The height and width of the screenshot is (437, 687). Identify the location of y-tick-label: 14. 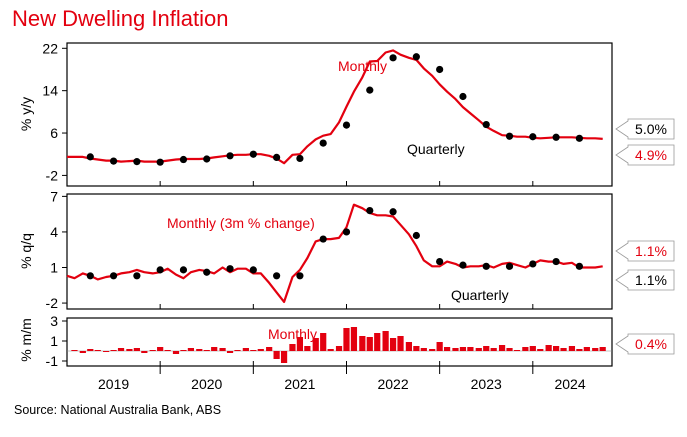
(50, 91).